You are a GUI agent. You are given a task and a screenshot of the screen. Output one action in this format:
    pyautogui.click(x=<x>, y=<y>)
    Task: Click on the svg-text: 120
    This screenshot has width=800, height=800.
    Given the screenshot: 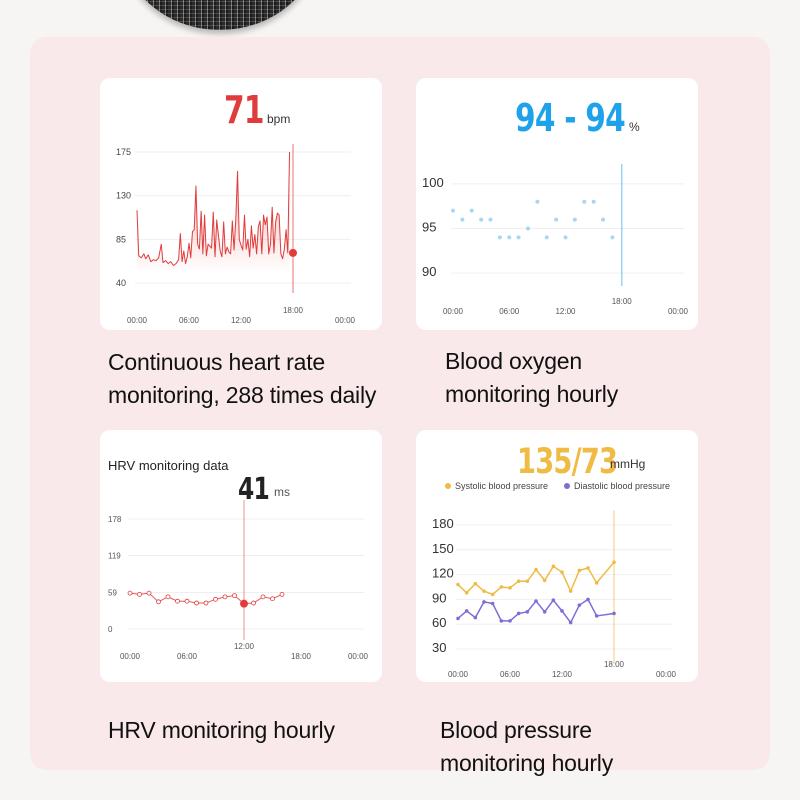 What is the action you would take?
    pyautogui.click(x=443, y=573)
    